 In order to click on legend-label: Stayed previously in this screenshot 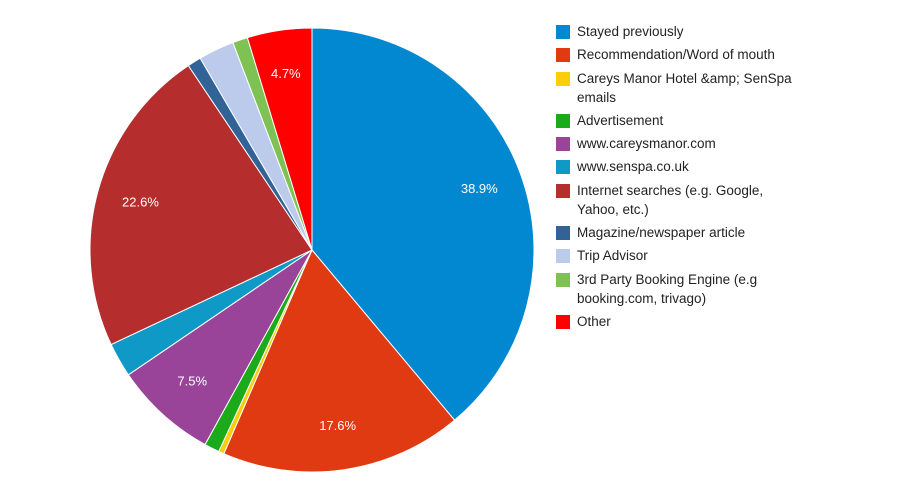, I will do `click(630, 31)`.